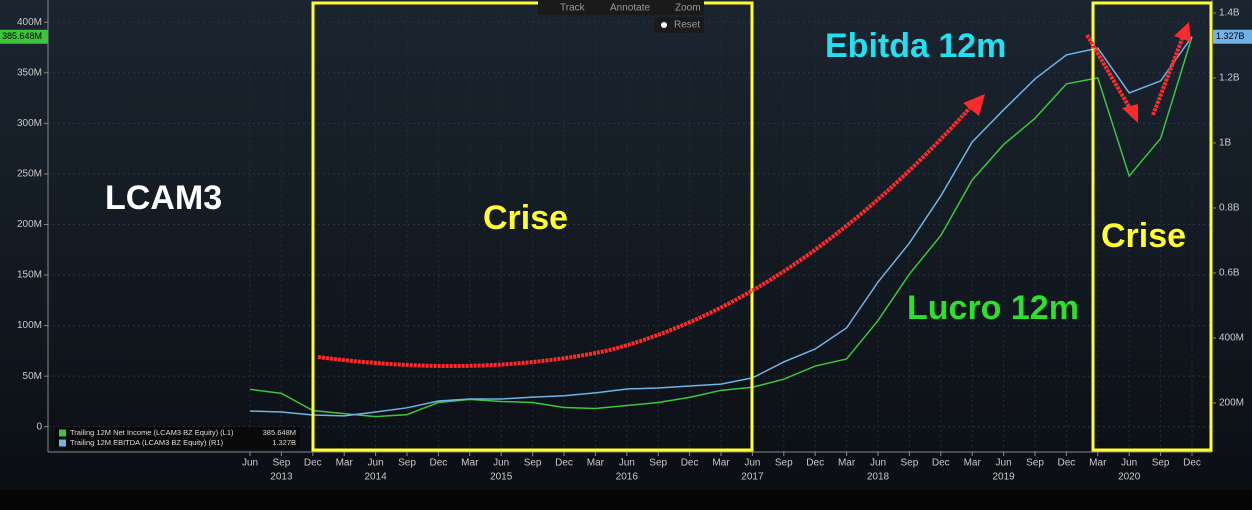  I want to click on y-tick-label: 150M, so click(29, 275).